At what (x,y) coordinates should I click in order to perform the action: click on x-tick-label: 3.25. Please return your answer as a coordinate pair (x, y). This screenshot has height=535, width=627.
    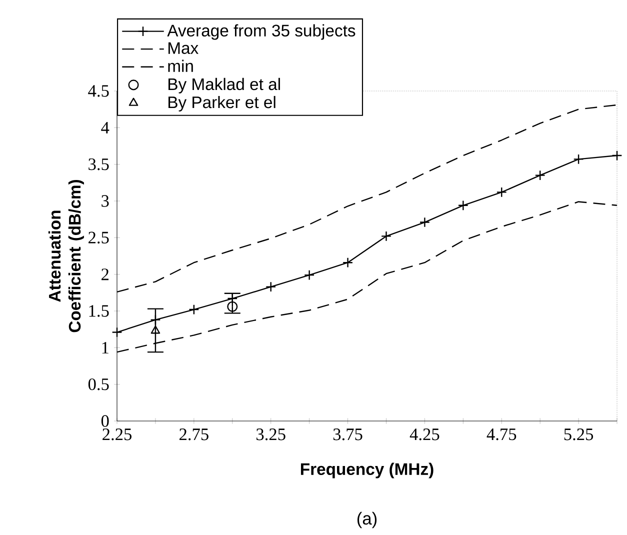
    Looking at the image, I should click on (271, 434).